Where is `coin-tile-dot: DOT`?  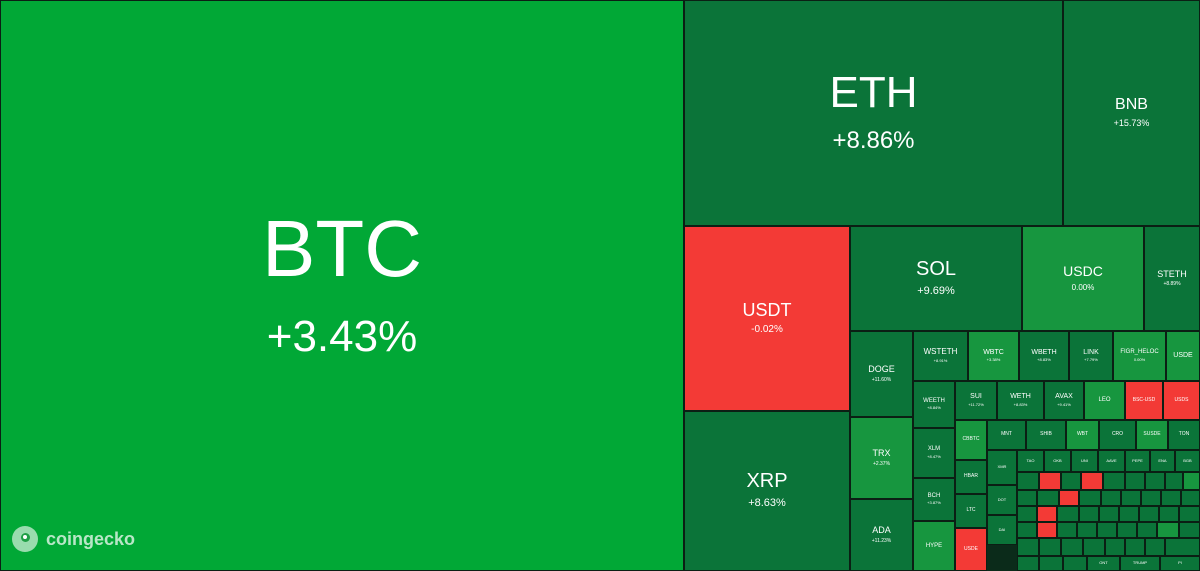 coin-tile-dot: DOT is located at coordinates (1002, 500).